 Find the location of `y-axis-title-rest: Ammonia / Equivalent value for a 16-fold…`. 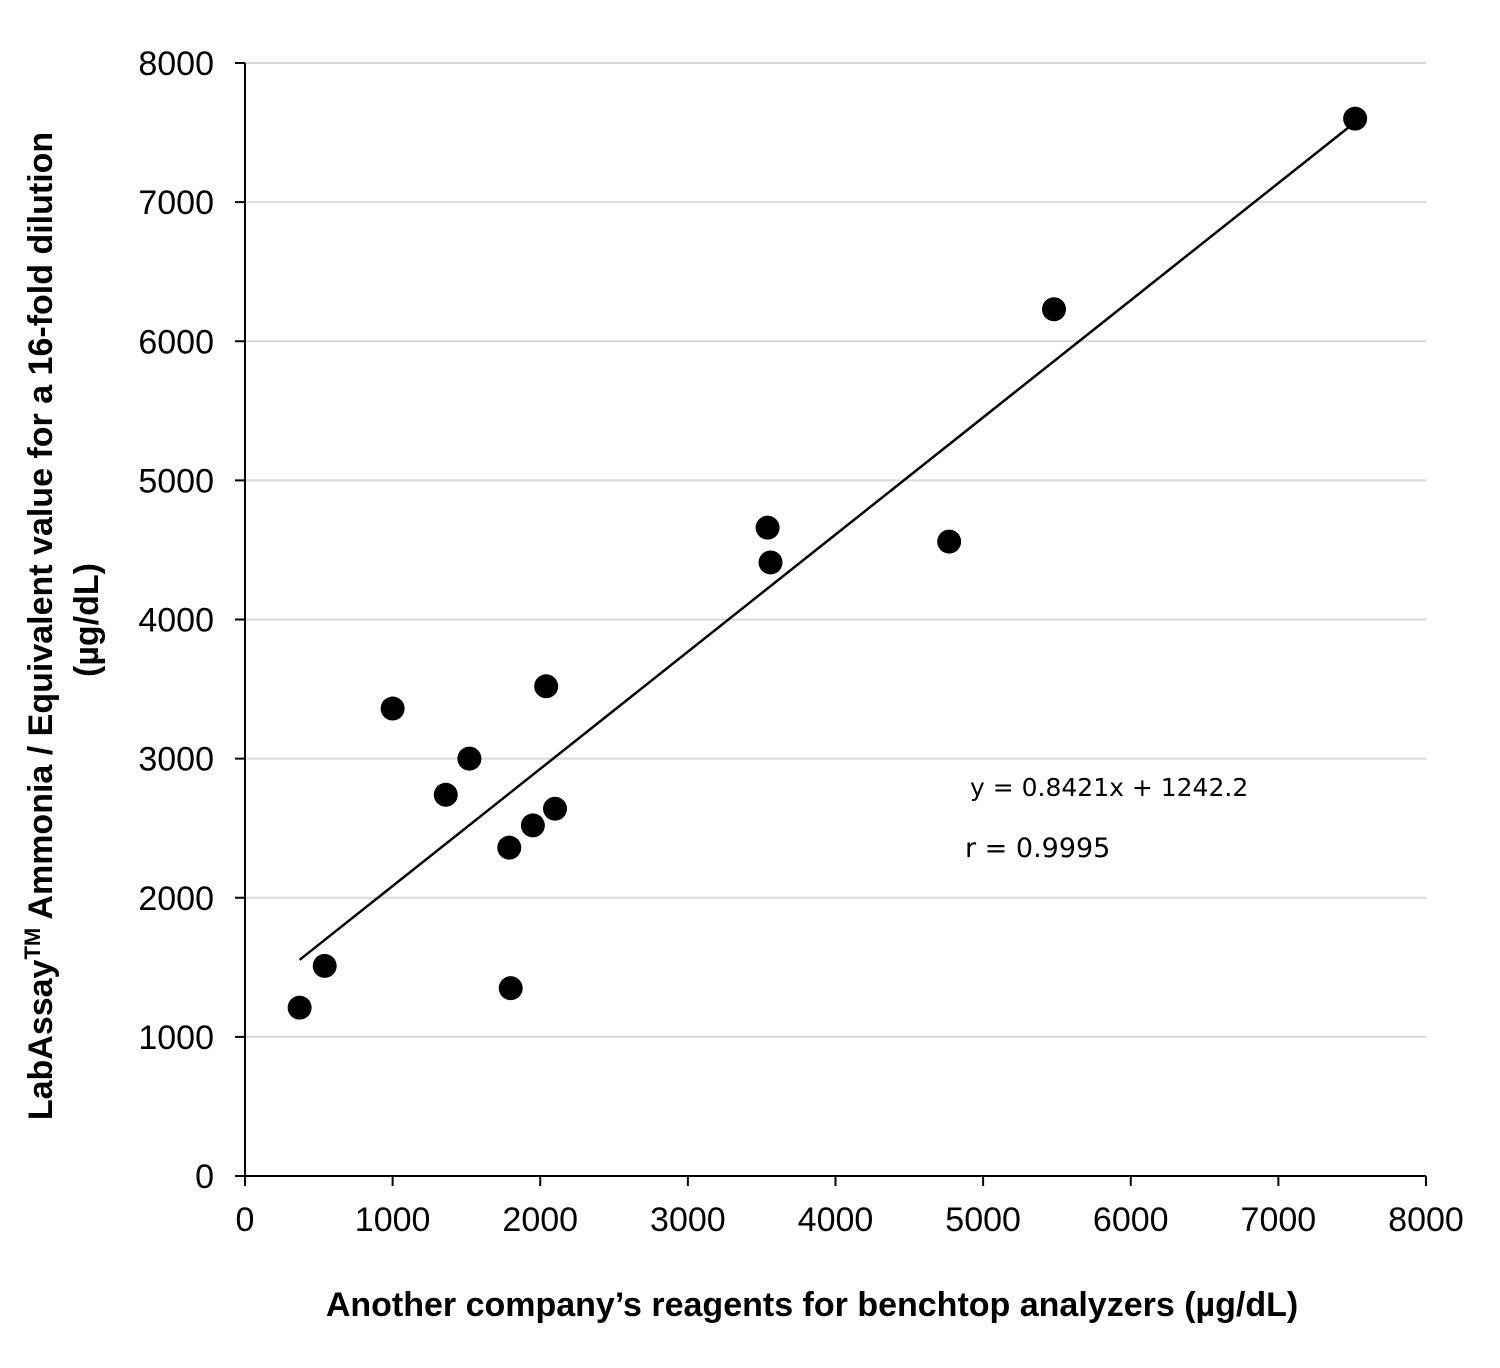

y-axis-title-rest: Ammonia / Equivalent value for a 16-fold… is located at coordinates (41, 530).